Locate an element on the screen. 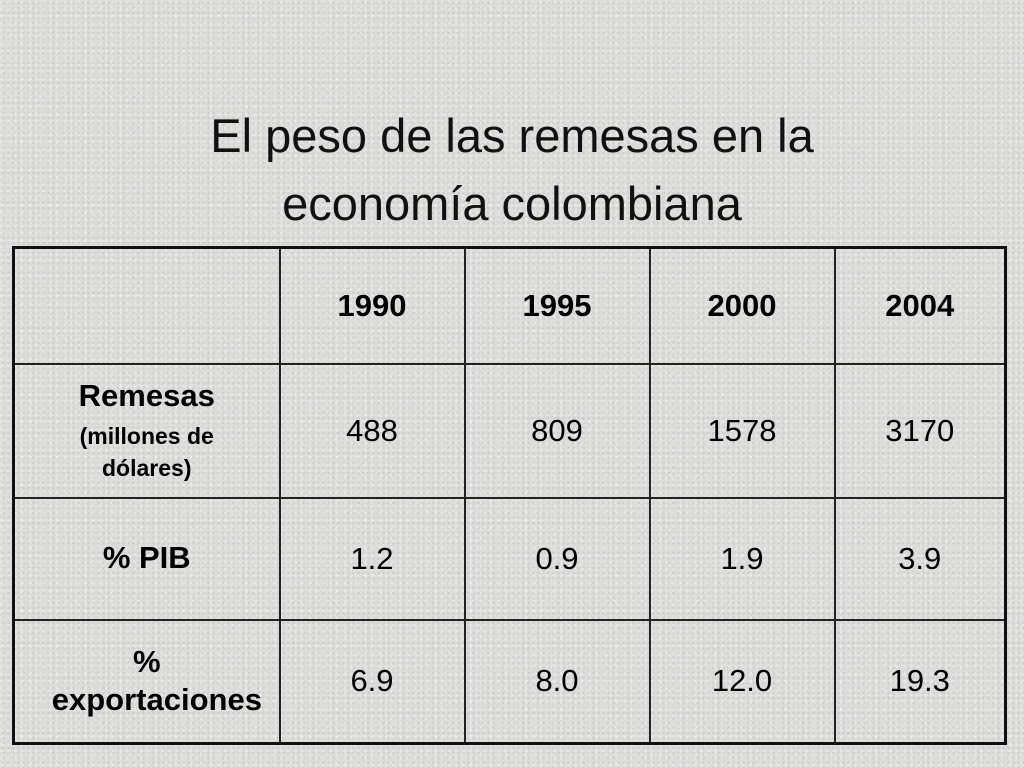  value-cell: 1.9 is located at coordinates (742, 558).